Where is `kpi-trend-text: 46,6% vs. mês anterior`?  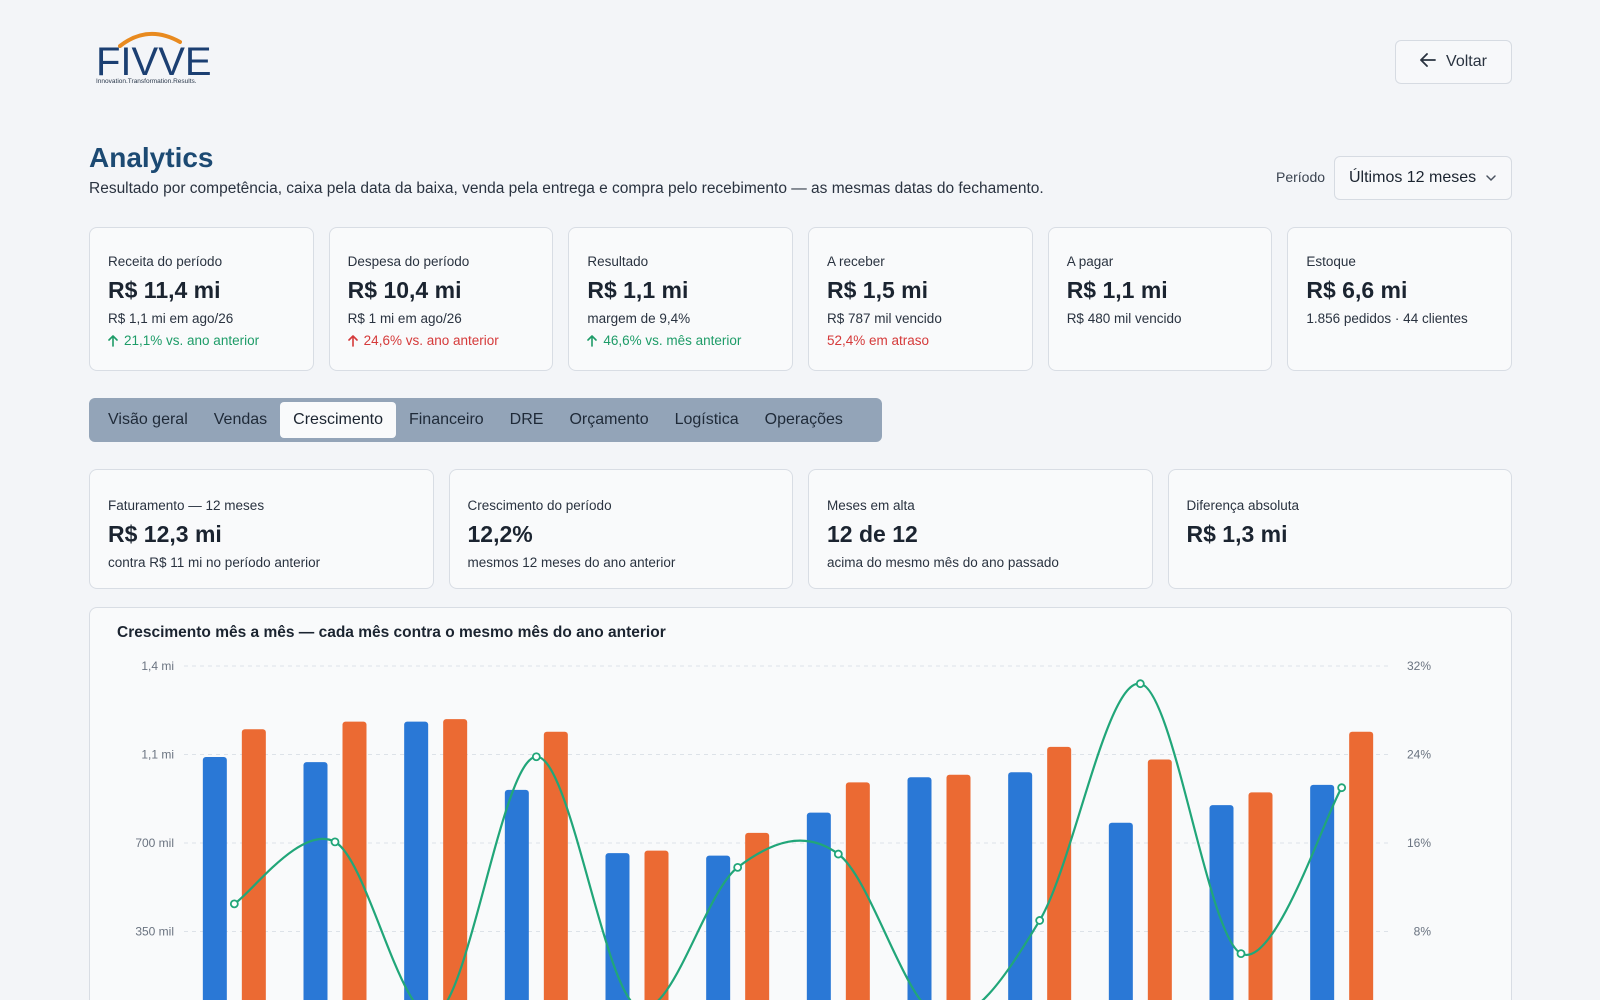 kpi-trend-text: 46,6% vs. mês anterior is located at coordinates (672, 340).